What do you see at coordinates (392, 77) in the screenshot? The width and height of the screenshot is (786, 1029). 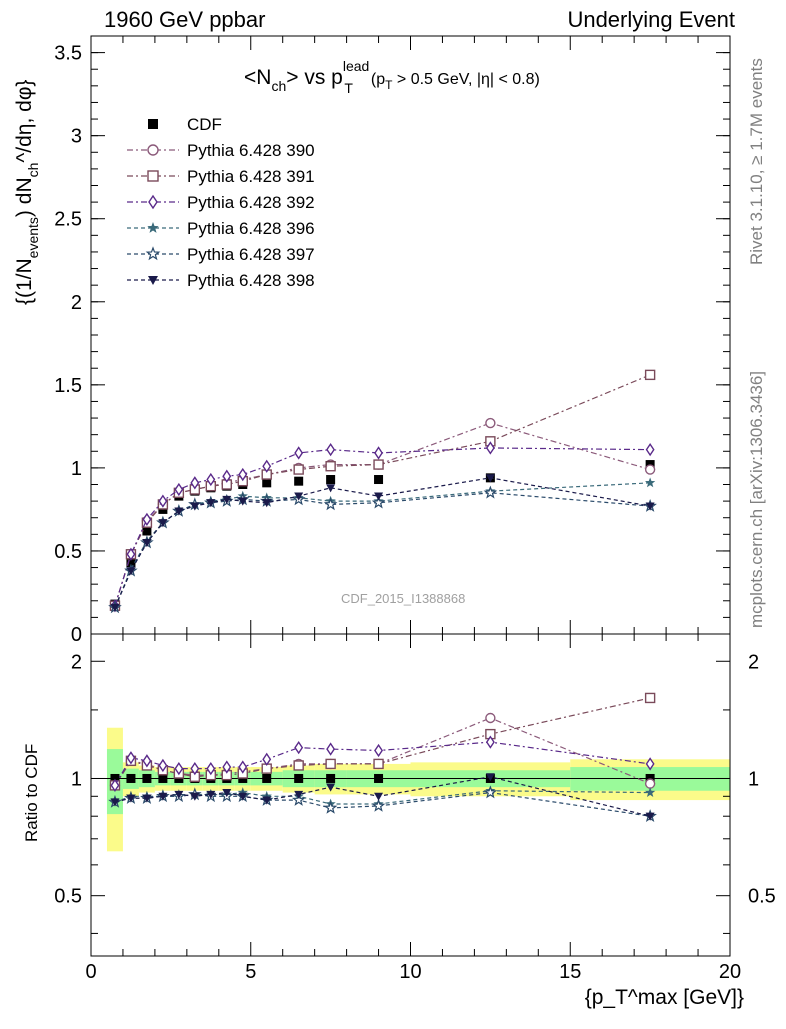 I see `plot-title: <Nch> vs plead T (pT > 0.5 GeV, |η| < 0.8)` at bounding box center [392, 77].